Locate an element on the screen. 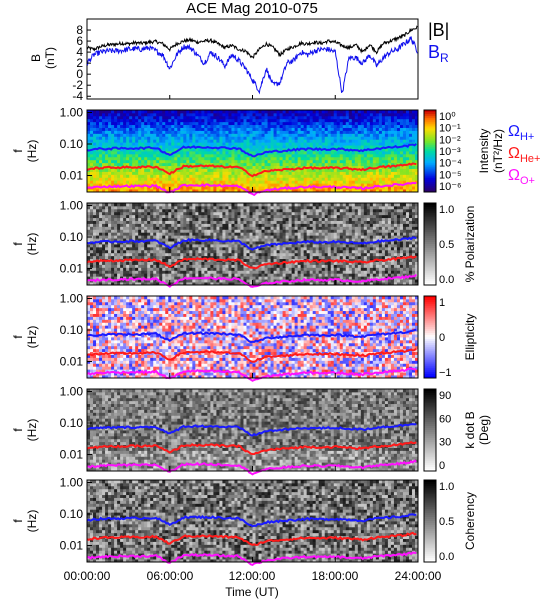  colorbar-tick-label: −1 is located at coordinates (445, 373).